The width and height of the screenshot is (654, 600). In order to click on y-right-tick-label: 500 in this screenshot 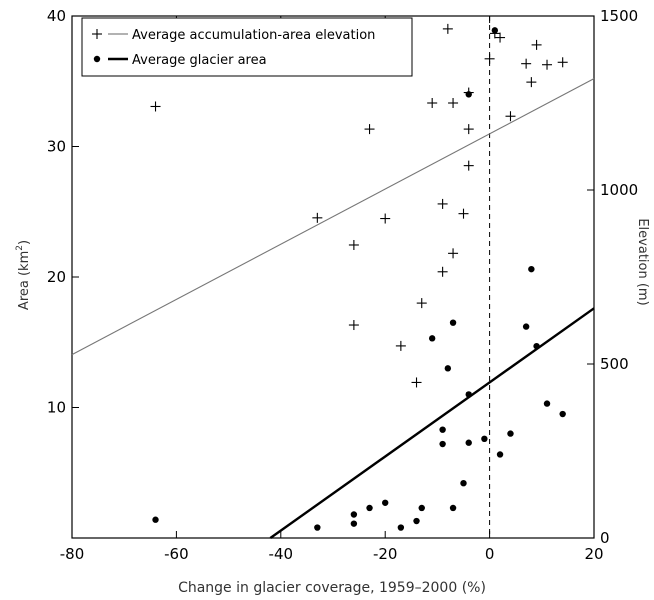, I will do `click(614, 364)`.